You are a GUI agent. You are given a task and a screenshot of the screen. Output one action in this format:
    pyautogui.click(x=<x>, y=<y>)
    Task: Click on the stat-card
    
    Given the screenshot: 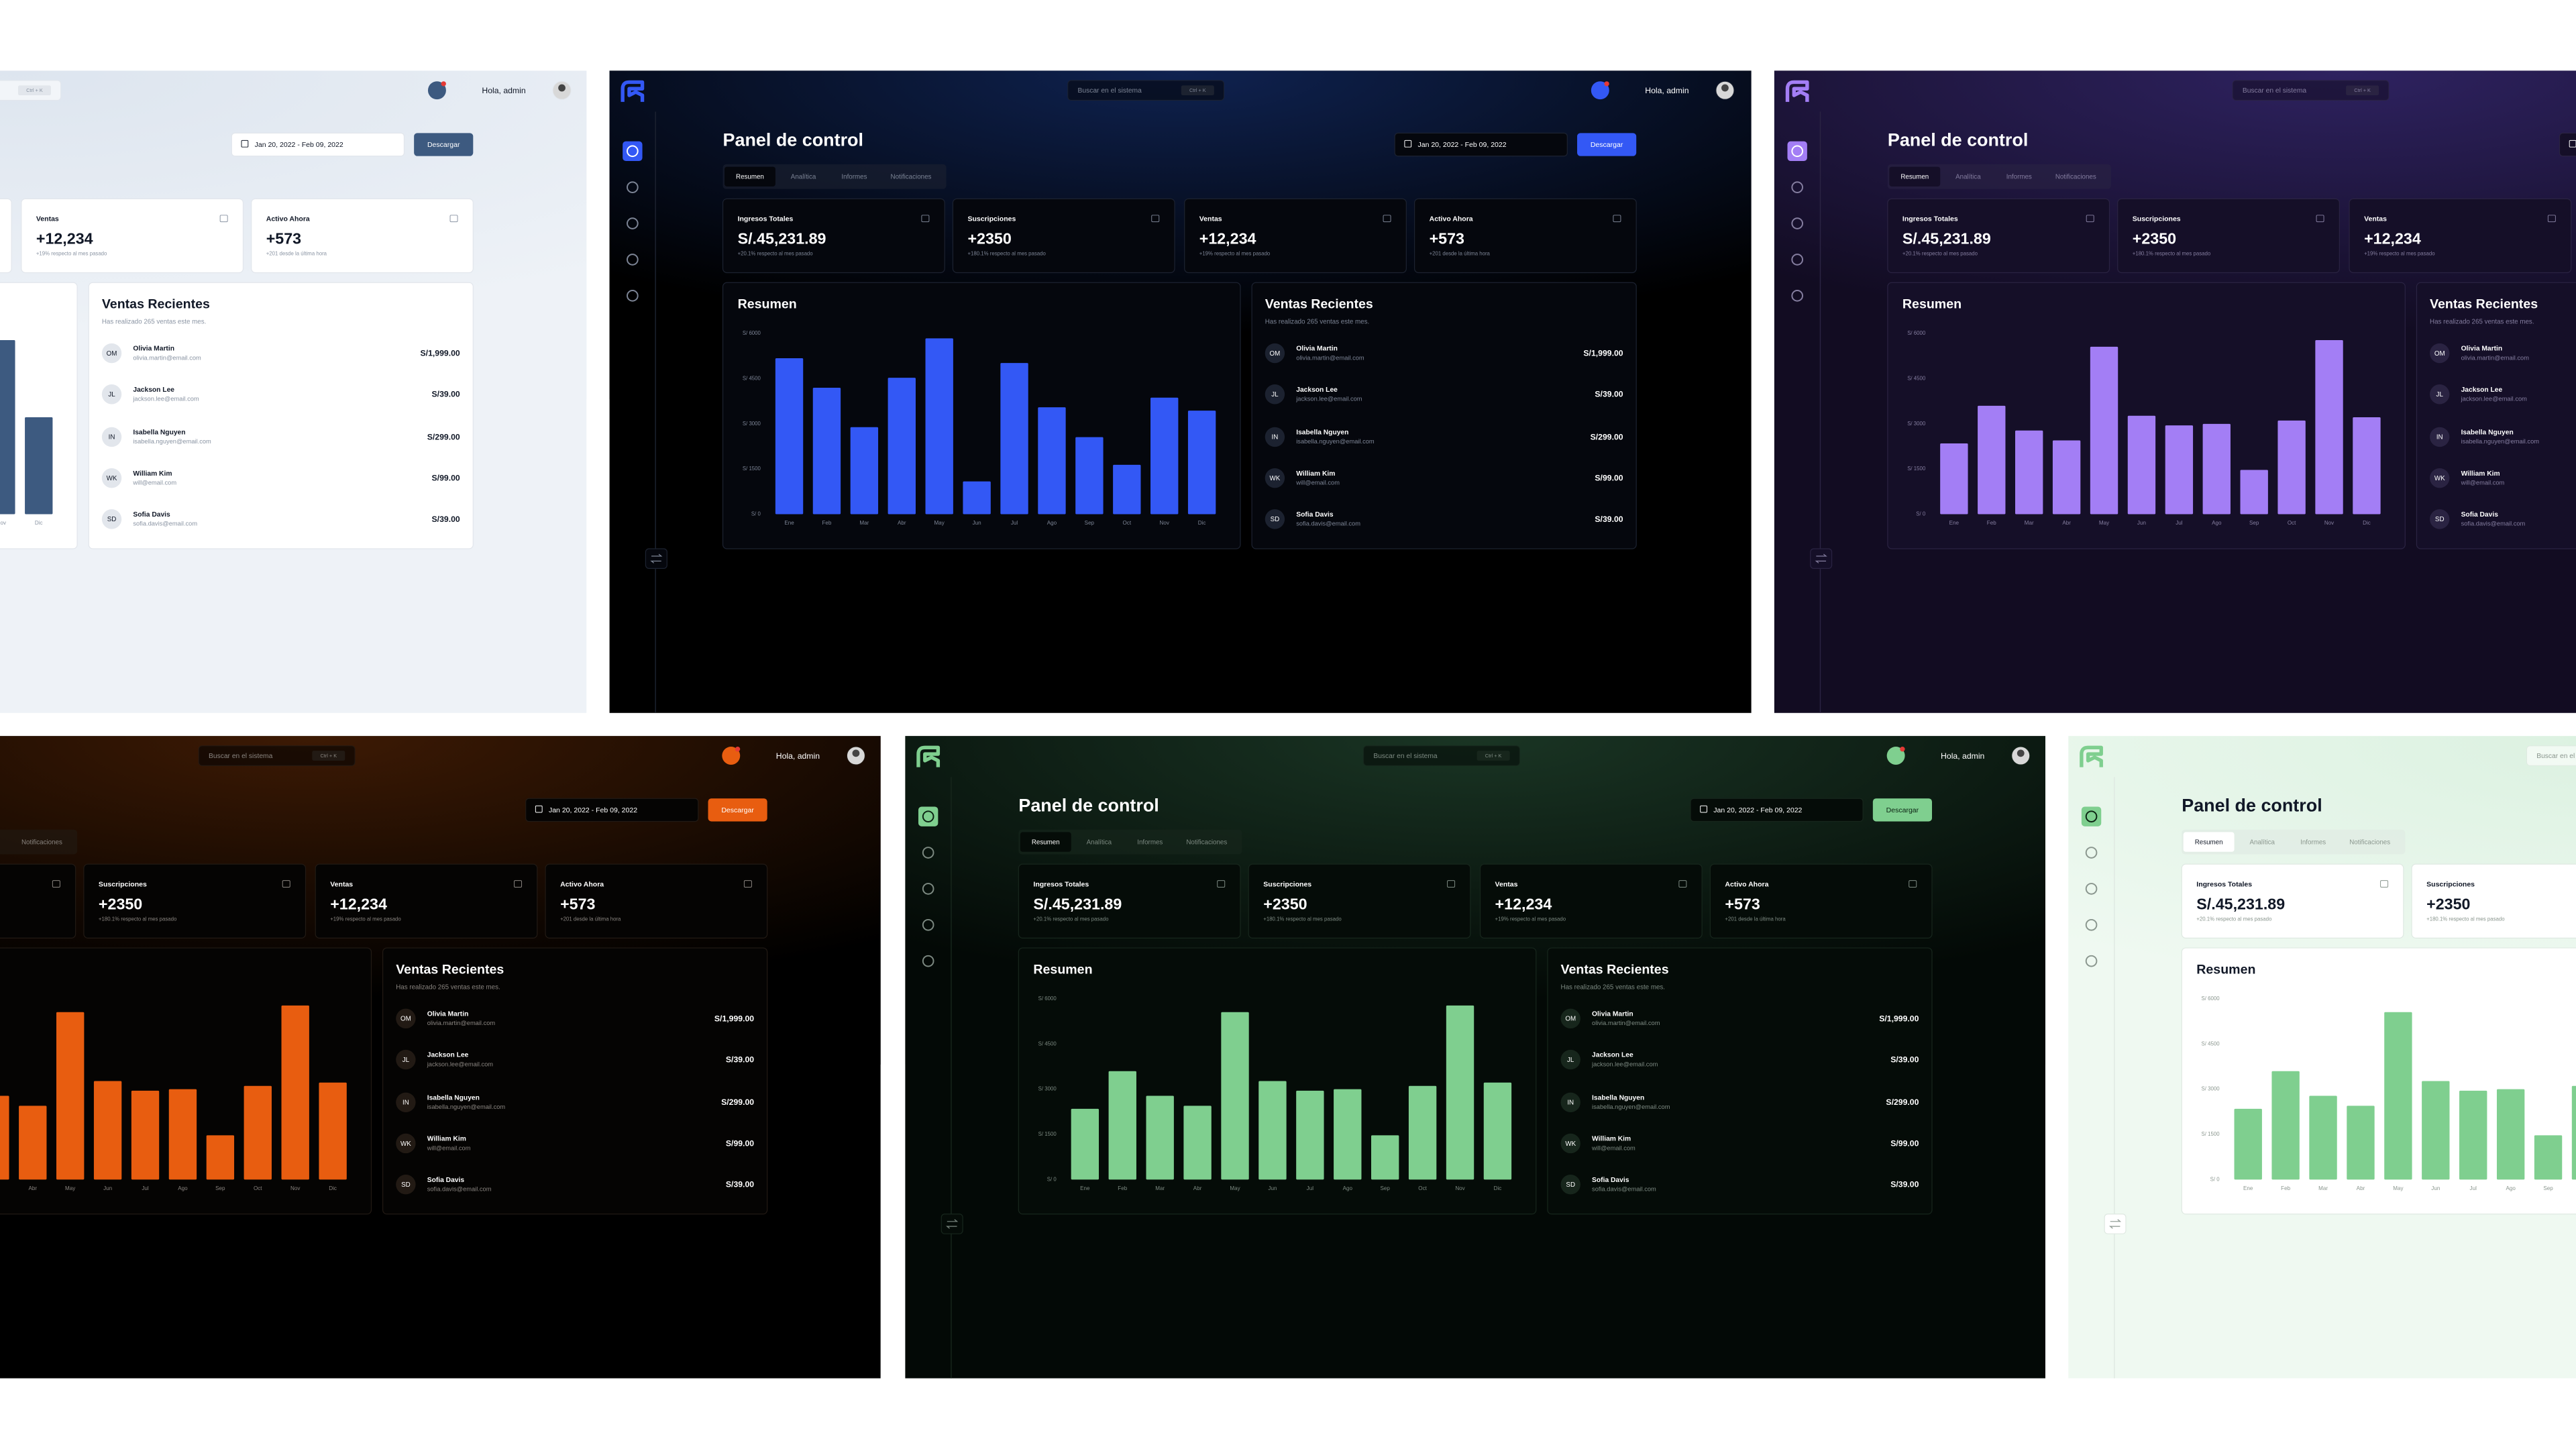 What is the action you would take?
    pyautogui.click(x=426, y=900)
    